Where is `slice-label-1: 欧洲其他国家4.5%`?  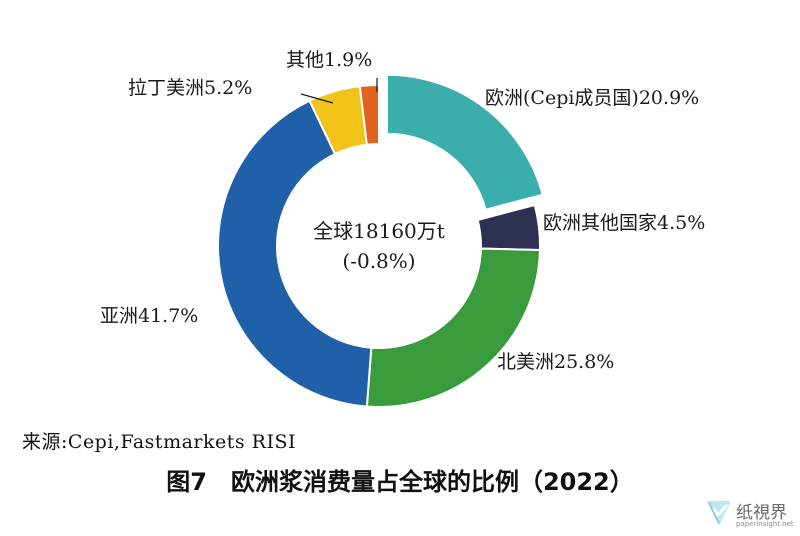
slice-label-1: 欧洲其他国家4.5% is located at coordinates (624, 223).